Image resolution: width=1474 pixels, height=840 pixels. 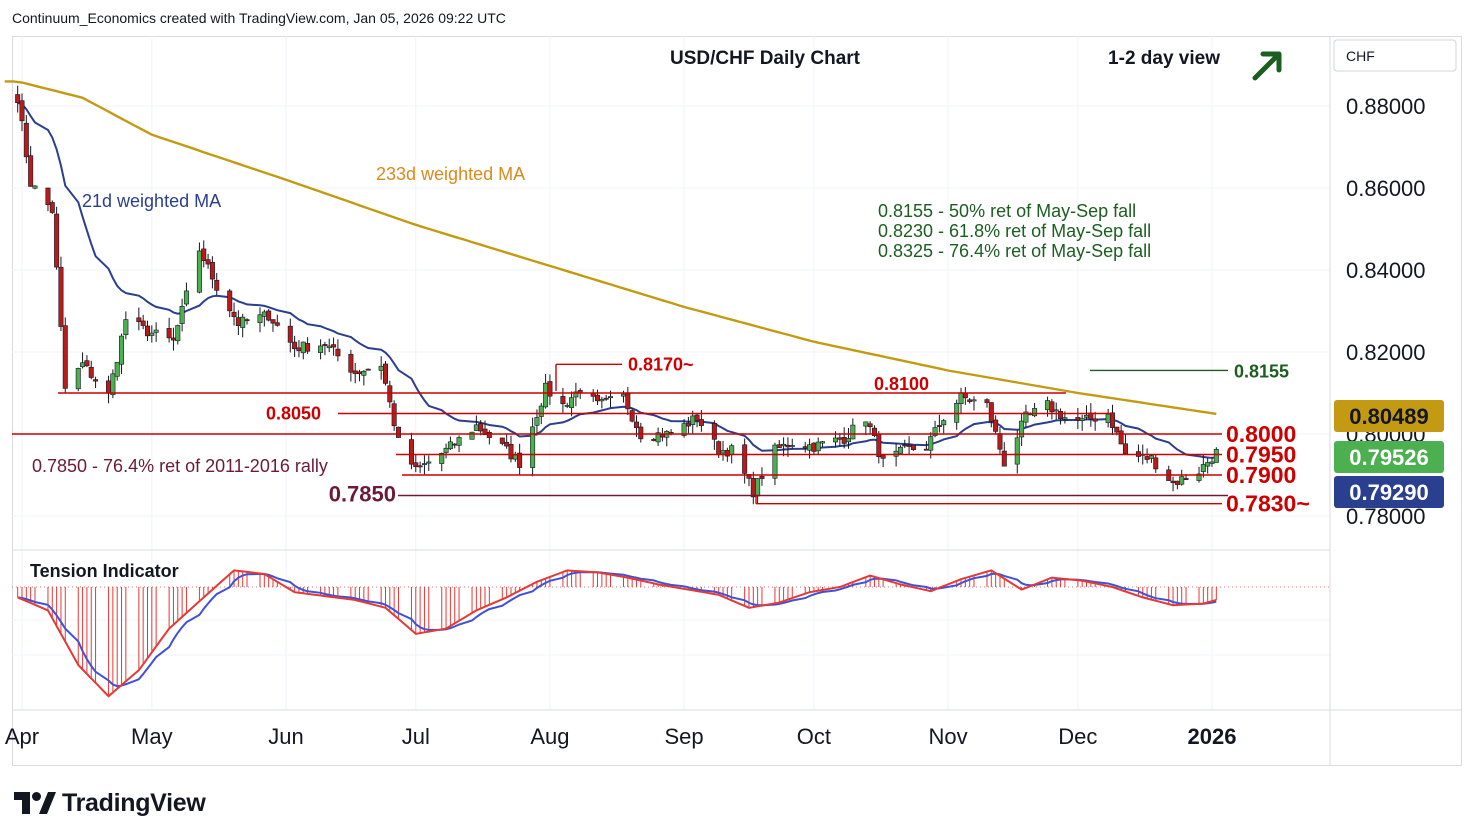 What do you see at coordinates (1386, 516) in the screenshot?
I see `price-tick-label: 0.78000` at bounding box center [1386, 516].